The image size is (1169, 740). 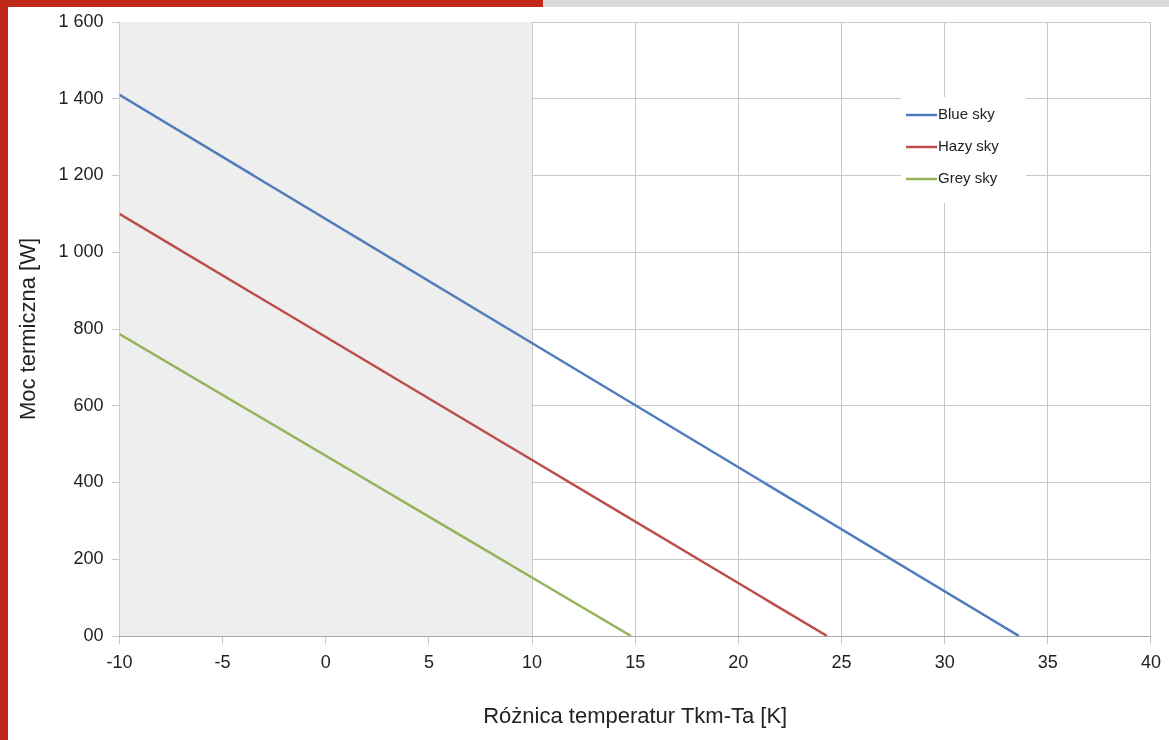 What do you see at coordinates (81, 20) in the screenshot?
I see `y-tick-label: 1 600` at bounding box center [81, 20].